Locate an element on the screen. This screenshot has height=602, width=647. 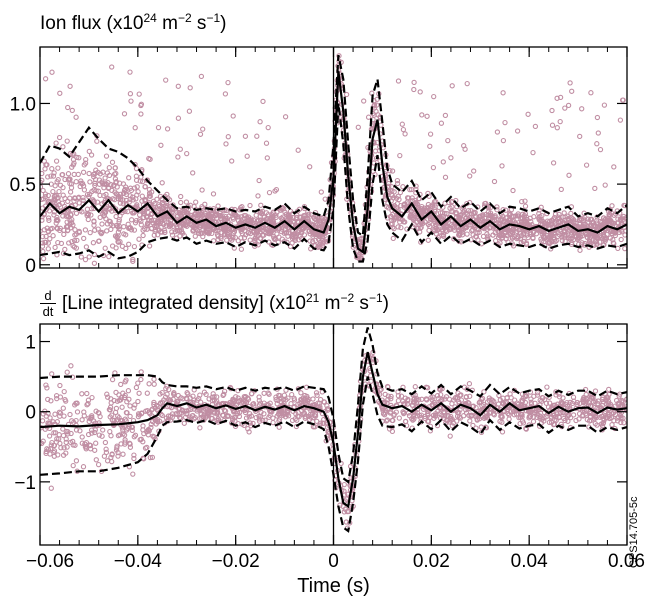
x-tick-label: −0.02 is located at coordinates (236, 561).